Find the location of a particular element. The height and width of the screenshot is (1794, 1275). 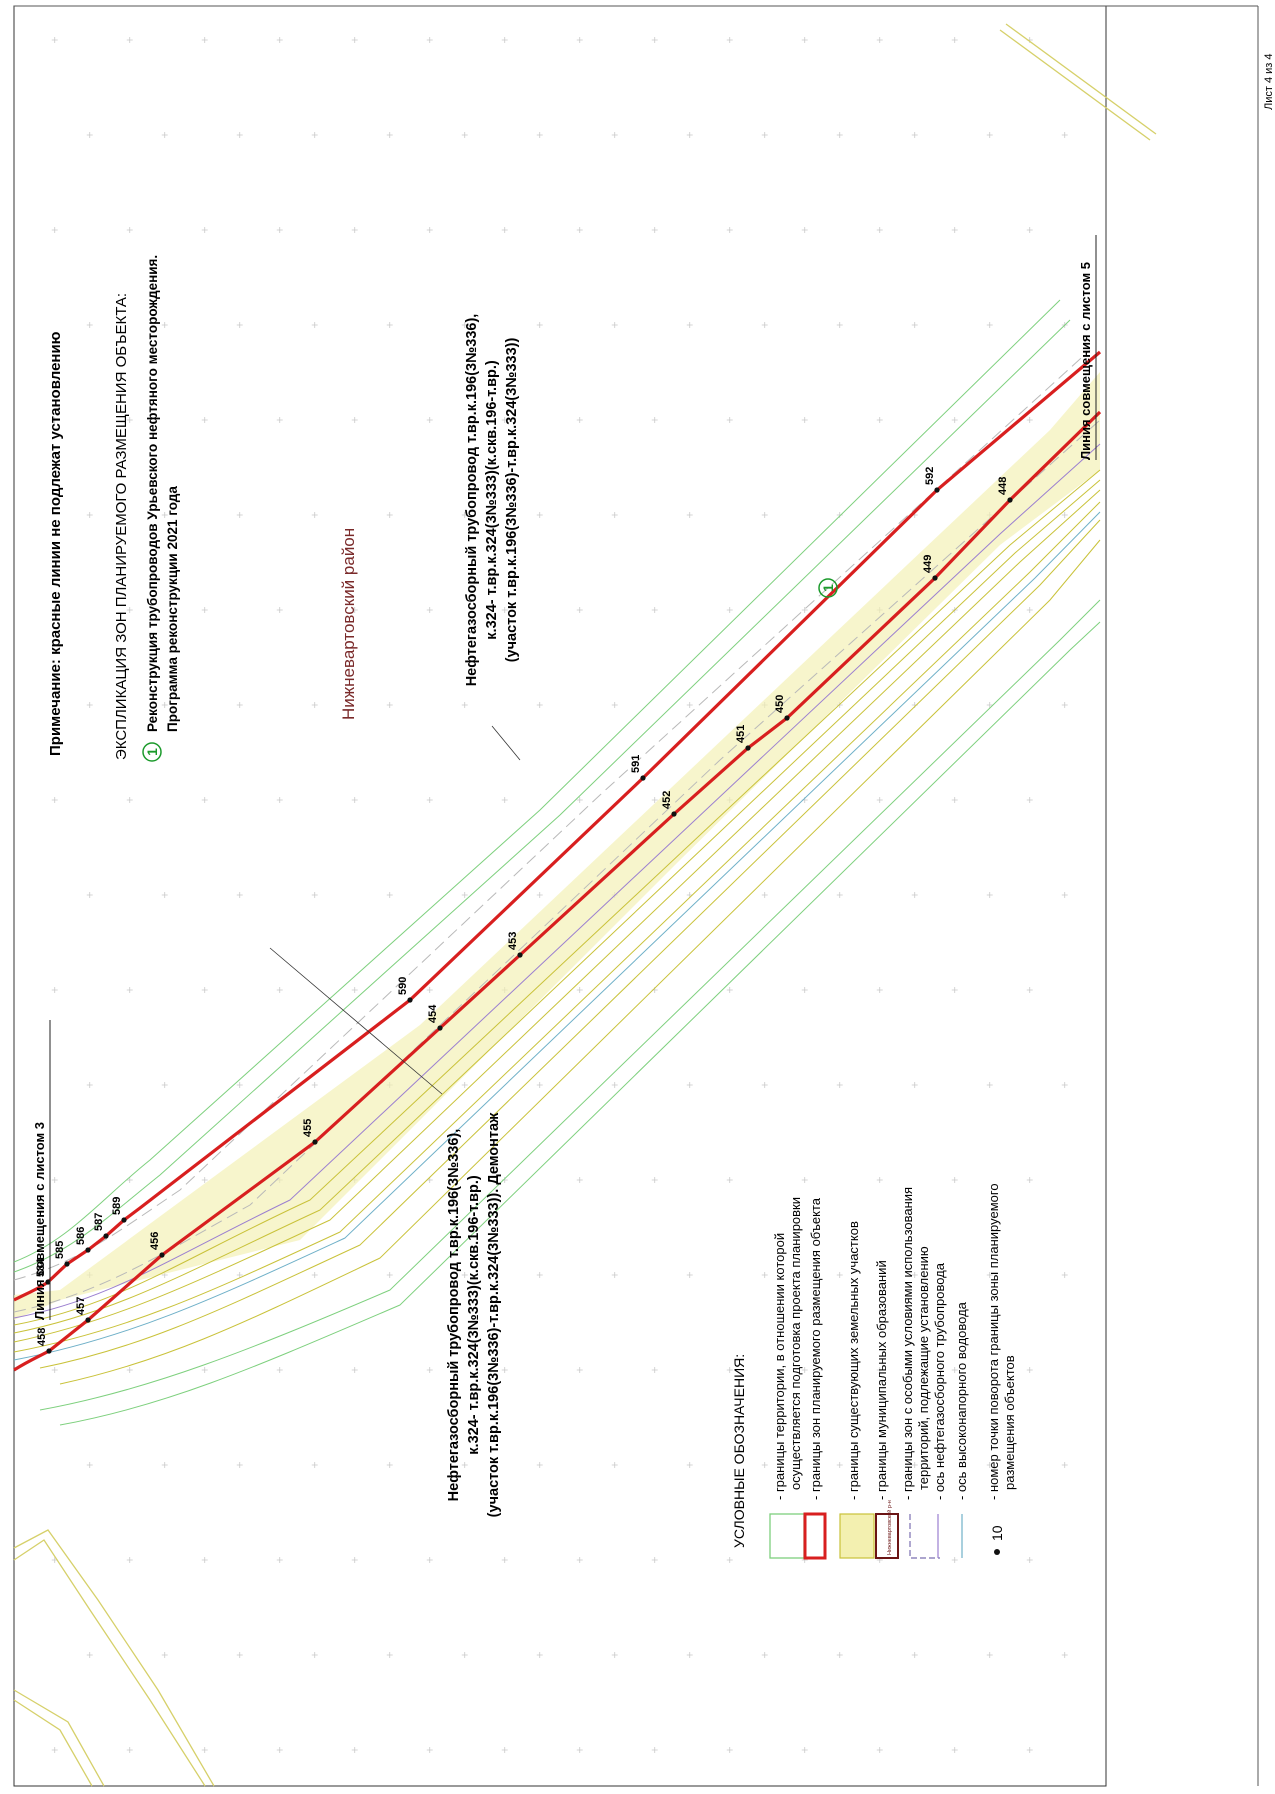

turning-point-lower-label: 457 is located at coordinates (81, 1306).